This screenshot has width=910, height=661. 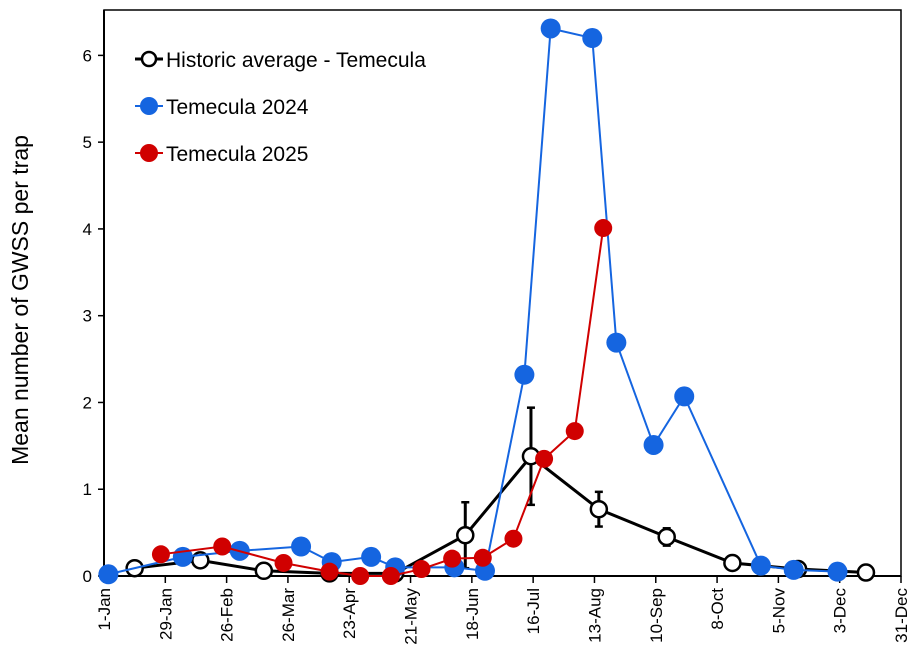 What do you see at coordinates (840, 611) in the screenshot?
I see `x-tick-label: 3-Dec` at bounding box center [840, 611].